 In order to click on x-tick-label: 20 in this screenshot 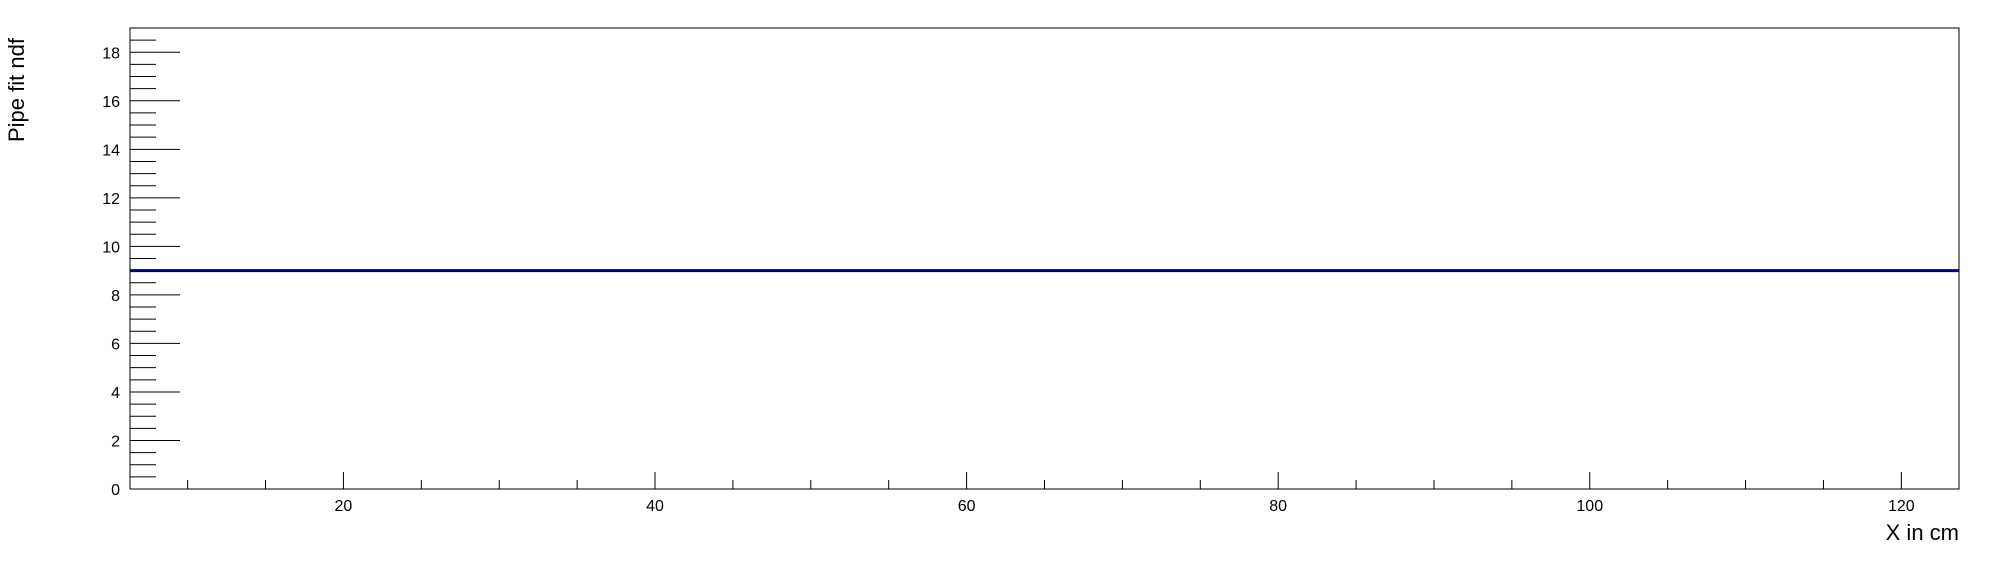, I will do `click(344, 506)`.